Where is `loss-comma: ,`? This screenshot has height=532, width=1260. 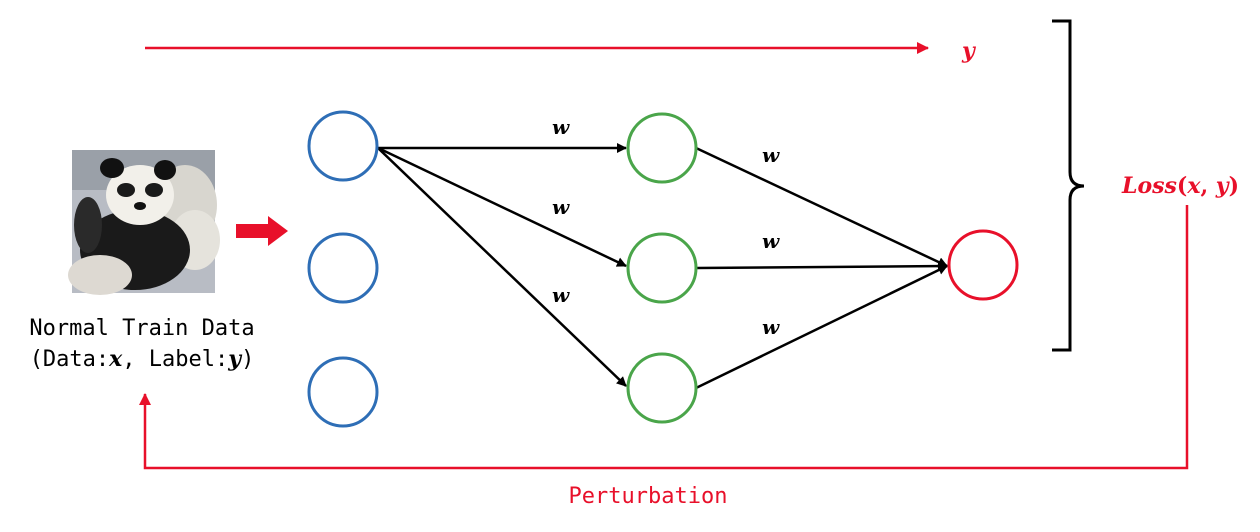 loss-comma: , is located at coordinates (1207, 186).